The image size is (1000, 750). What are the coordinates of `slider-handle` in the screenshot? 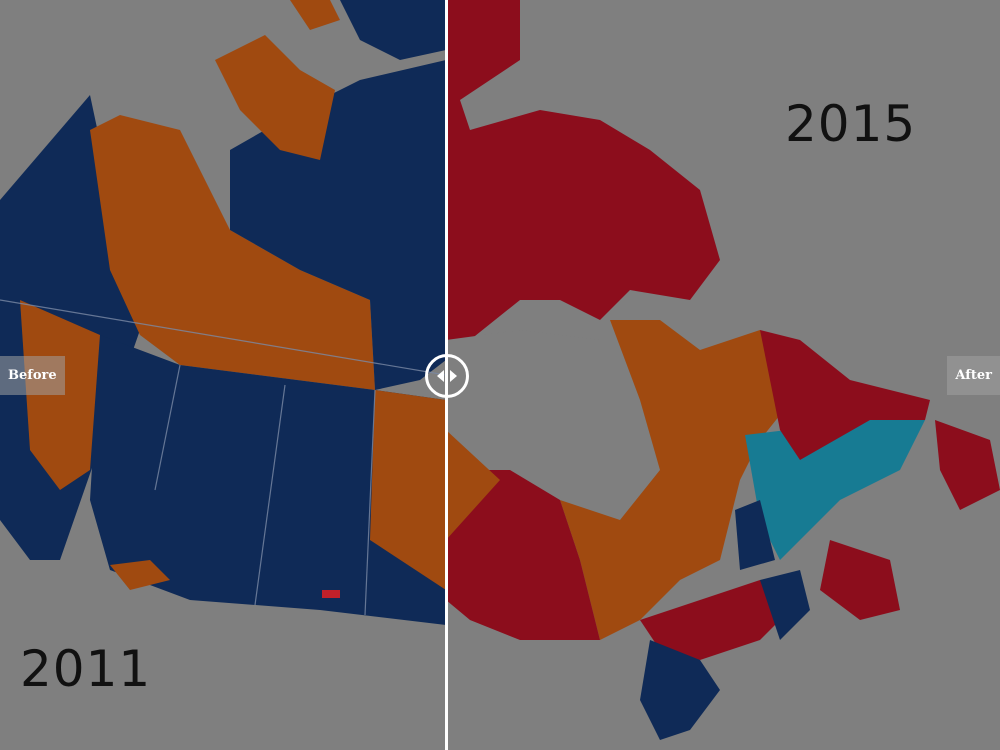 It's located at (447, 376).